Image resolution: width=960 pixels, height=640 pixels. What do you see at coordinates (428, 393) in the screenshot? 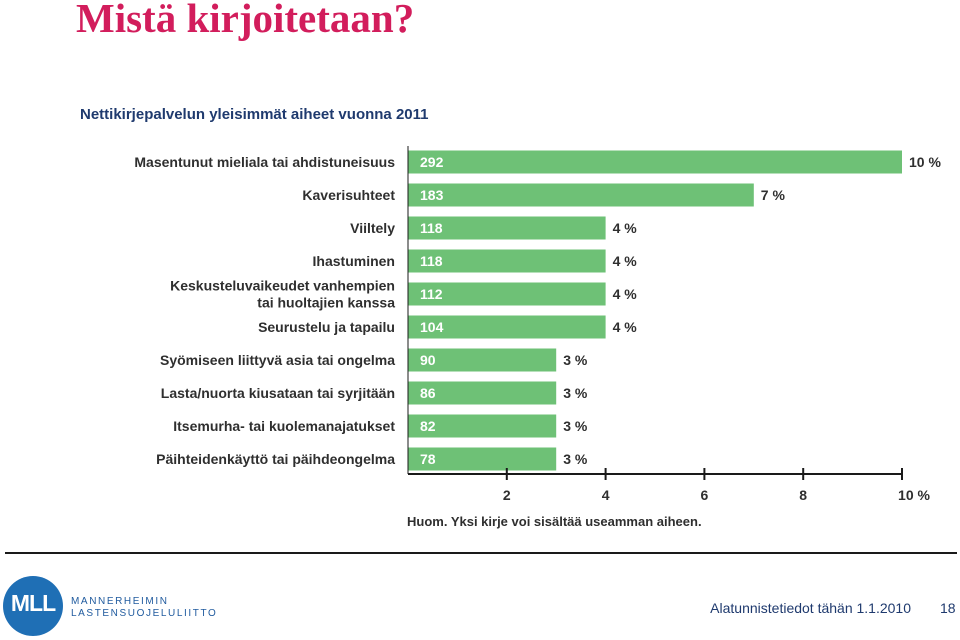
I see `bar-count-label-7: 86` at bounding box center [428, 393].